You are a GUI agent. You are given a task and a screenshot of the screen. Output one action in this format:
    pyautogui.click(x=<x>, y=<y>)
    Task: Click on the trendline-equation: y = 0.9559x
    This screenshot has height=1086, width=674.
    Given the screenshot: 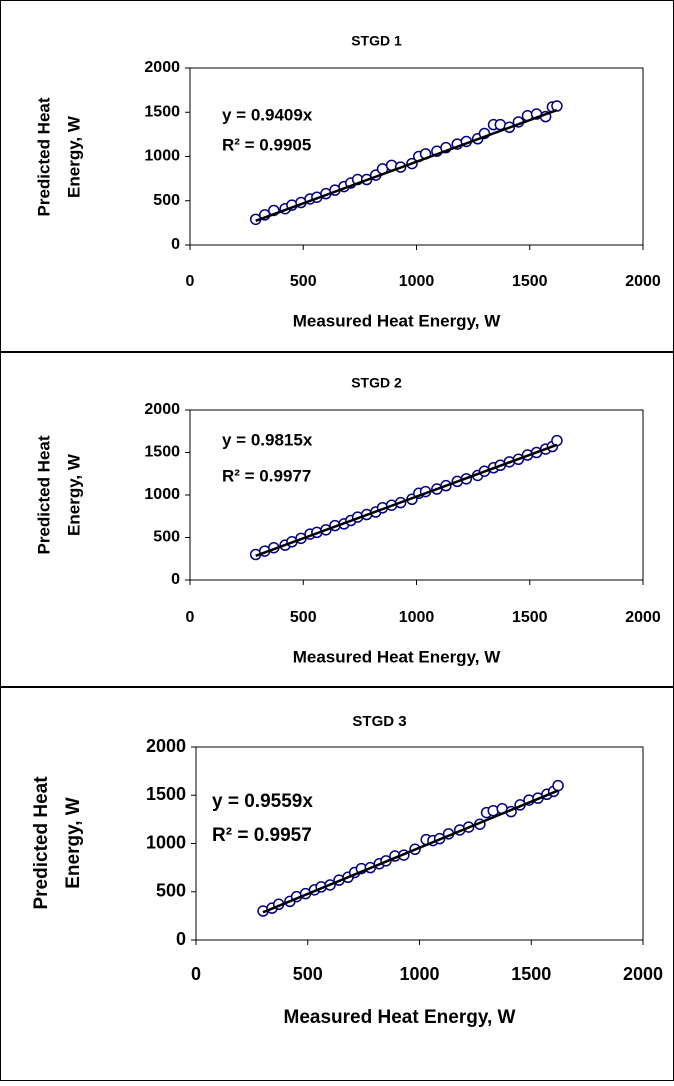 What is the action you would take?
    pyautogui.click(x=262, y=801)
    